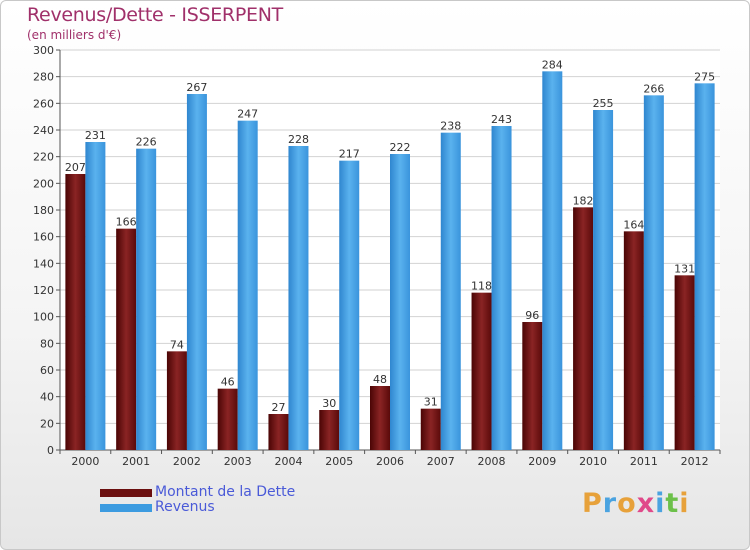 Image resolution: width=750 pixels, height=550 pixels. Describe the element at coordinates (653, 88) in the screenshot. I see `data-label-revenus: 266` at that location.